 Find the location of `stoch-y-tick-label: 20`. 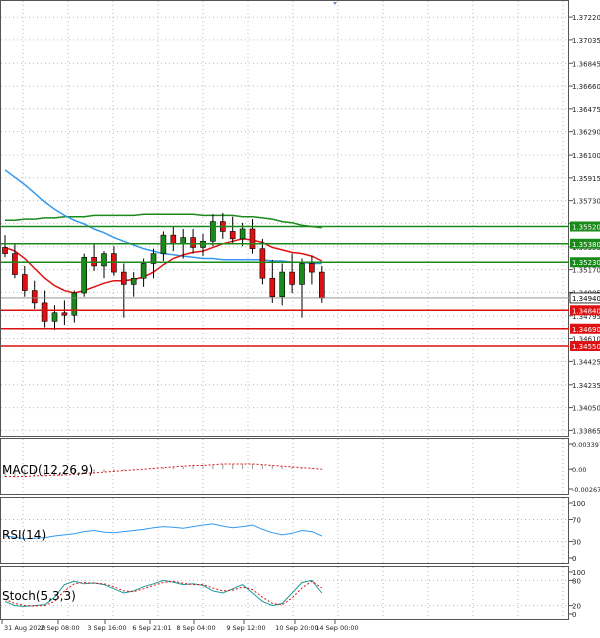

stoch-y-tick-label: 20 is located at coordinates (576, 607).